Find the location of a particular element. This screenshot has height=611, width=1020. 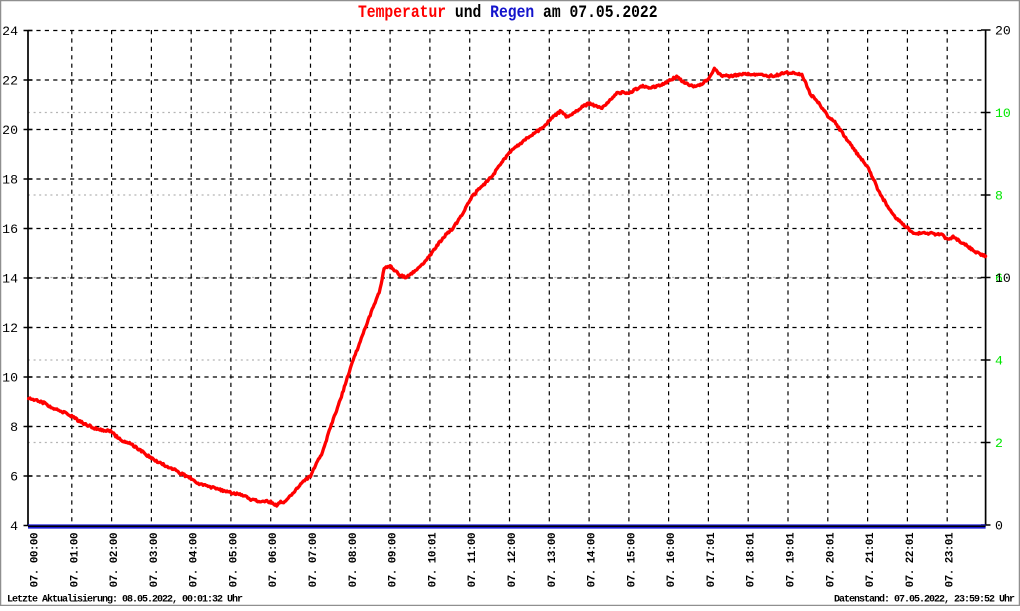

svg-text: 07. 21:01 is located at coordinates (871, 559).